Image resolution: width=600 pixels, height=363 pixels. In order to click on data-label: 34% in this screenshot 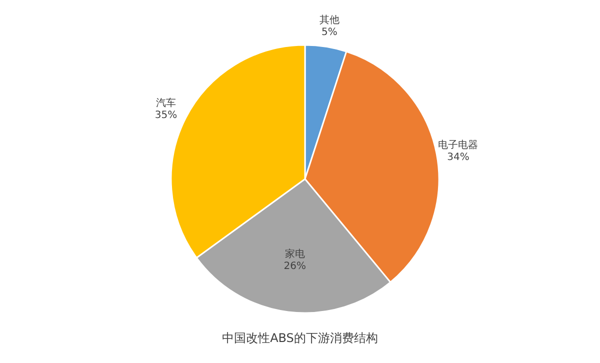, I will do `click(458, 157)`.